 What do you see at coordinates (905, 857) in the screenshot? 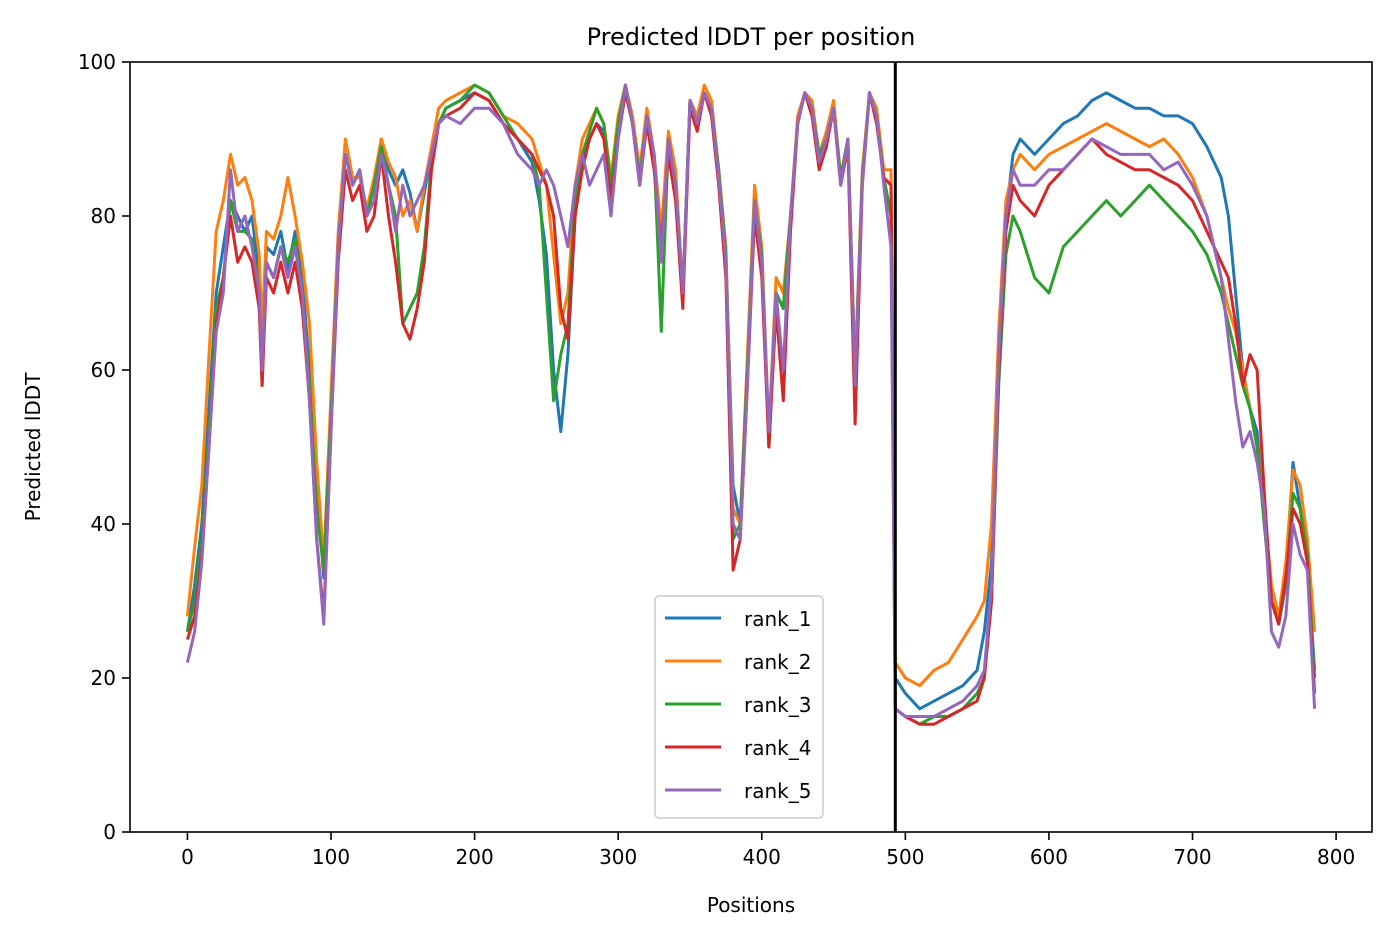
I see `x-tick-label: 500` at bounding box center [905, 857].